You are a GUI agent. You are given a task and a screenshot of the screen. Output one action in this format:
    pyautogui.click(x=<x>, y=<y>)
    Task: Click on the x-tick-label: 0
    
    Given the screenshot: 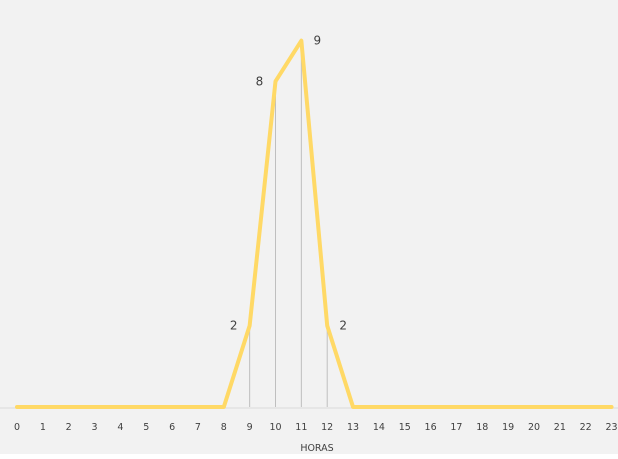 What is the action you would take?
    pyautogui.click(x=17, y=427)
    